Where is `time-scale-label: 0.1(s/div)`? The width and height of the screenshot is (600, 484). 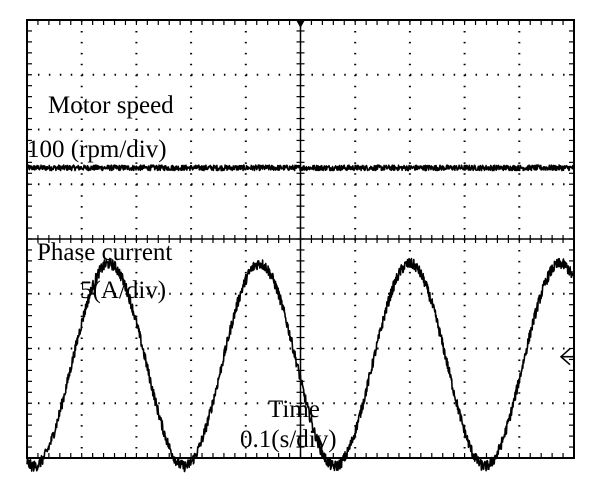
time-scale-label: 0.1(s/div) is located at coordinates (288, 439).